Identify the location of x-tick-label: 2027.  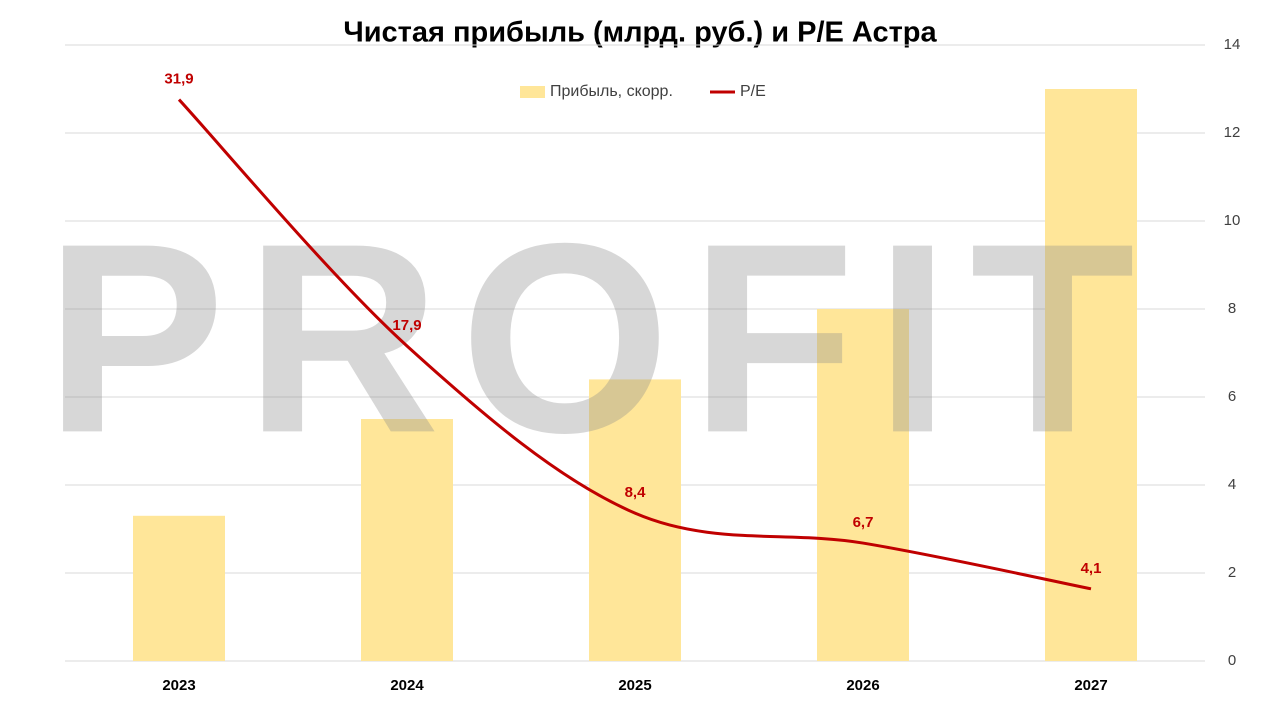
(1090, 685).